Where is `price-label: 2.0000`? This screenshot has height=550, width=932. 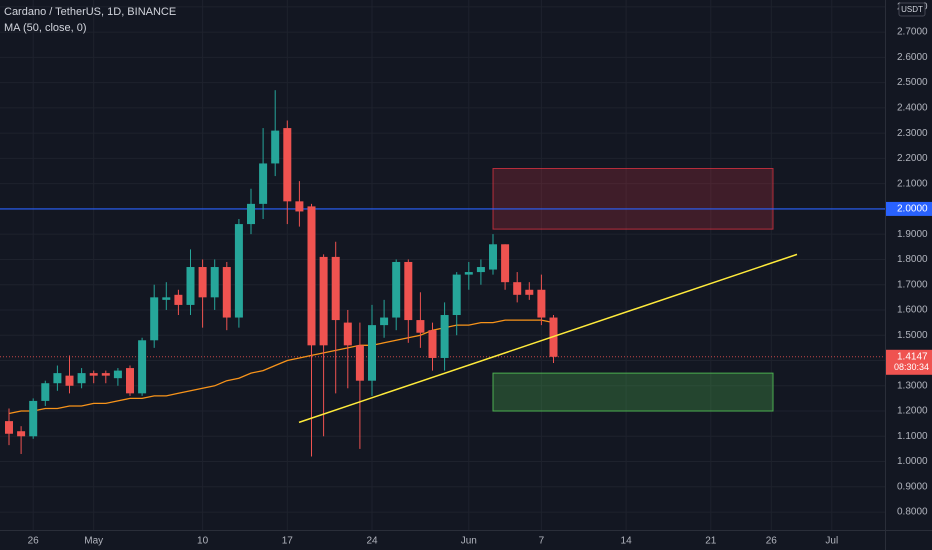 price-label: 2.0000 is located at coordinates (912, 209).